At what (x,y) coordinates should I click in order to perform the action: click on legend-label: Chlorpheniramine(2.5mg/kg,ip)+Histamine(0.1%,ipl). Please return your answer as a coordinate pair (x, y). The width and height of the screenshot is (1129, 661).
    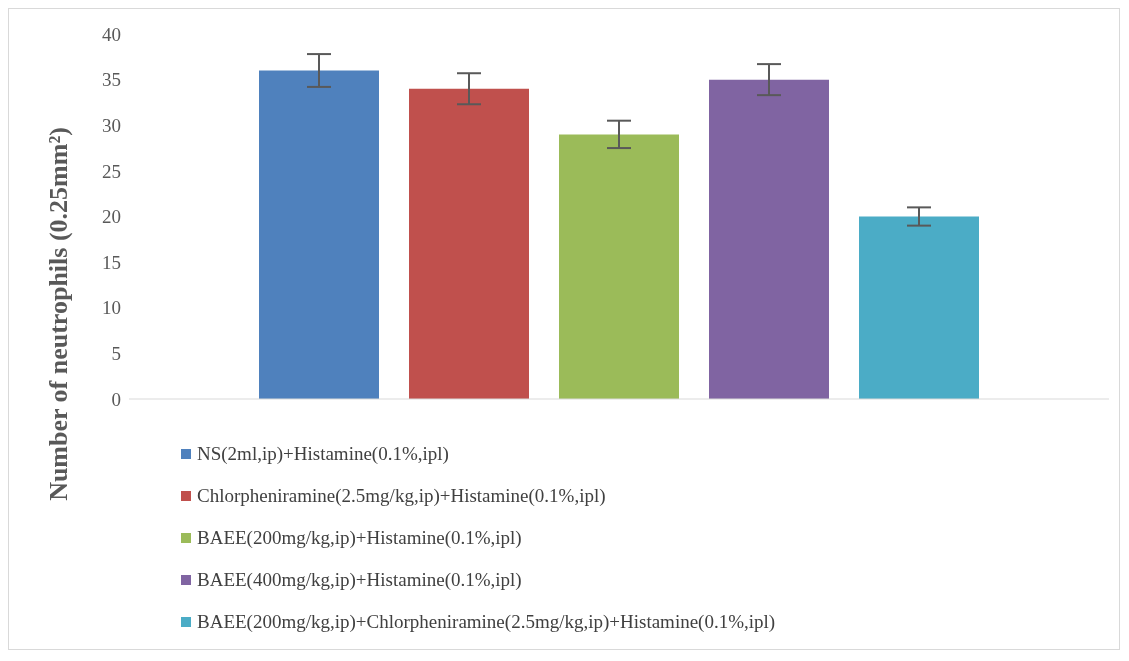
    Looking at the image, I should click on (401, 496).